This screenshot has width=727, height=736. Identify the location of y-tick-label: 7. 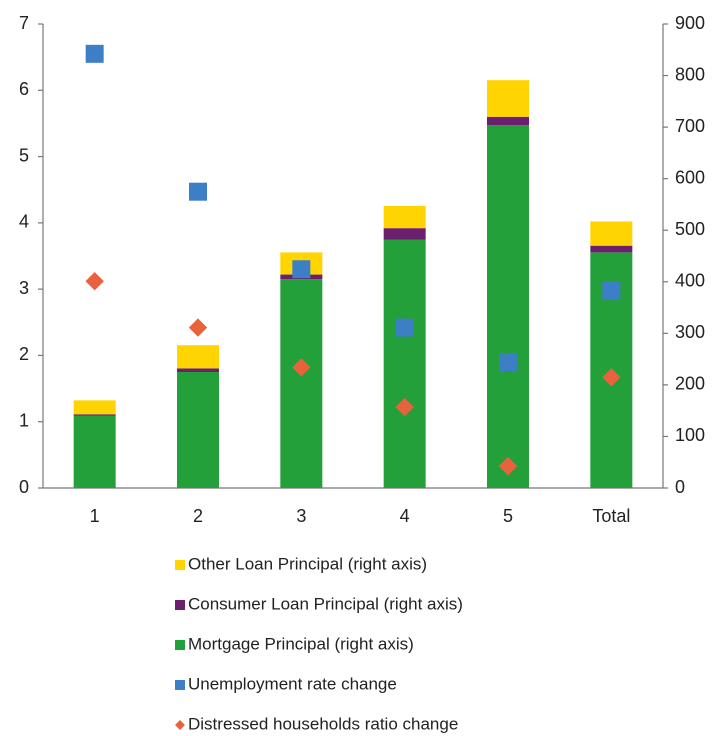
(24, 23).